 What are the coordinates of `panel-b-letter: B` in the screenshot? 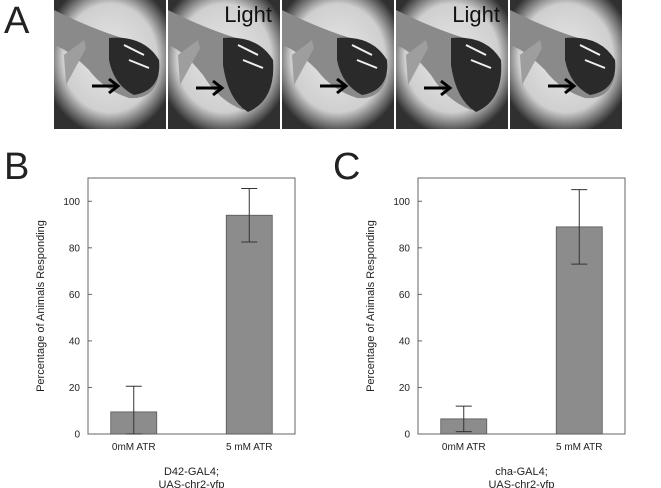 It's located at (17, 167).